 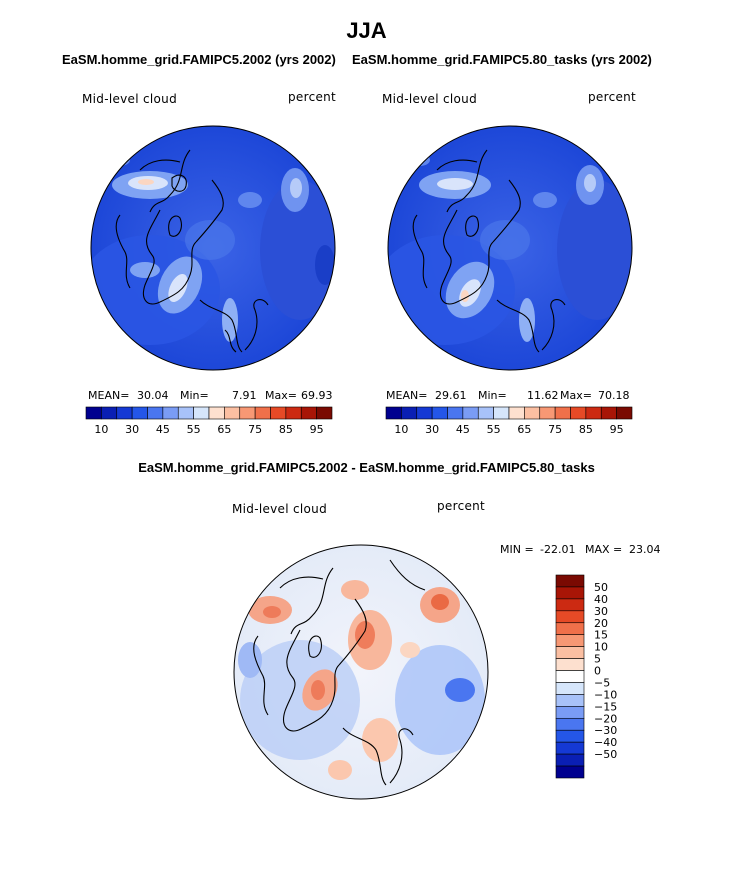 I want to click on panel1-min-value: 7.91, so click(x=244, y=395).